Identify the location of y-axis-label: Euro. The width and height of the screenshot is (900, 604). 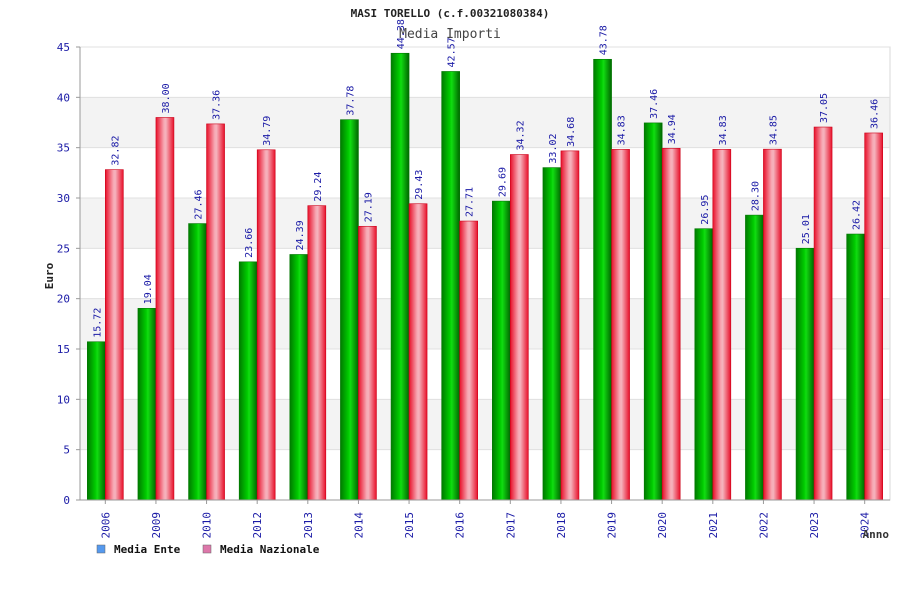
(49, 275).